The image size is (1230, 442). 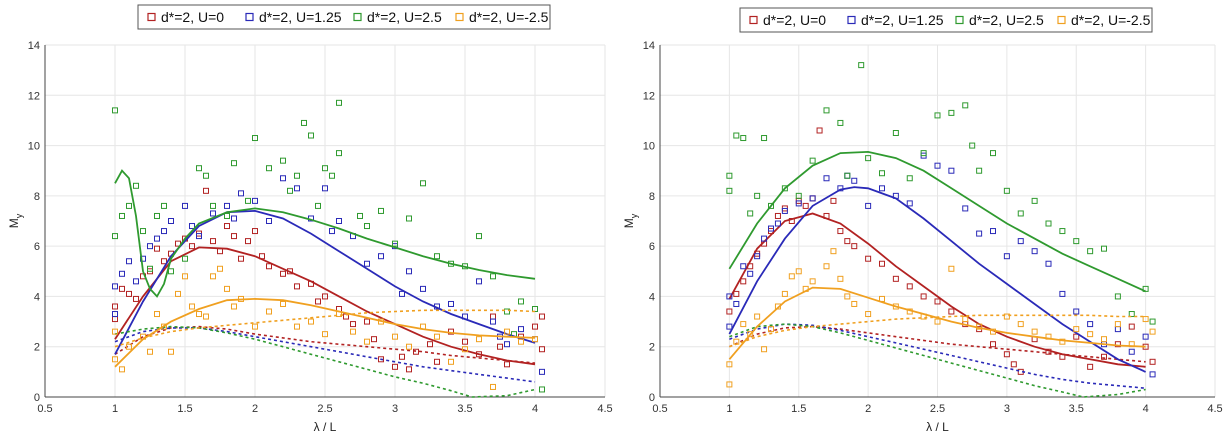 I want to click on right-y-tick-label: 8, so click(x=652, y=197).